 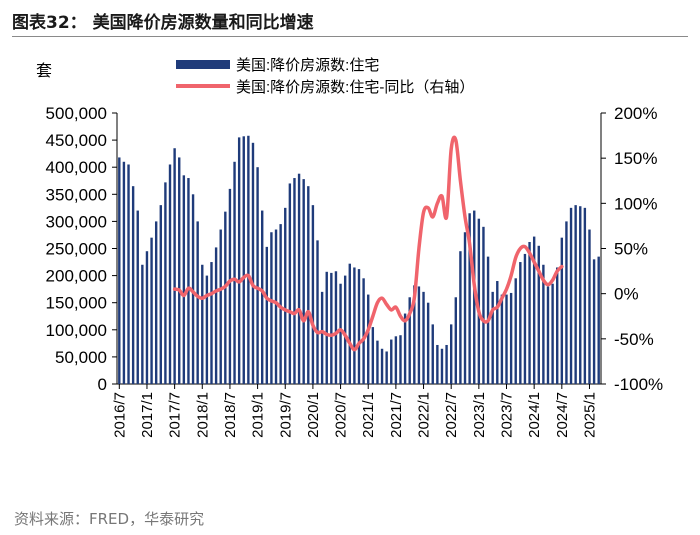 What do you see at coordinates (534, 415) in the screenshot?
I see `x-tick-label: 2024/1` at bounding box center [534, 415].